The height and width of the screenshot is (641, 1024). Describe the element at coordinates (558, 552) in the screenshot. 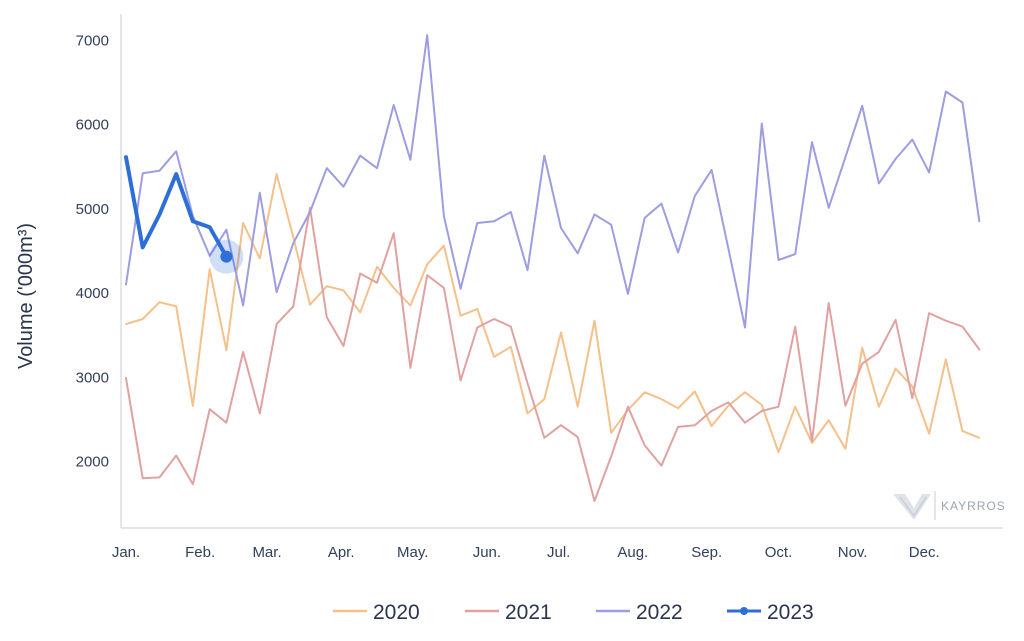

I see `x-tick-label: Jul.` at that location.